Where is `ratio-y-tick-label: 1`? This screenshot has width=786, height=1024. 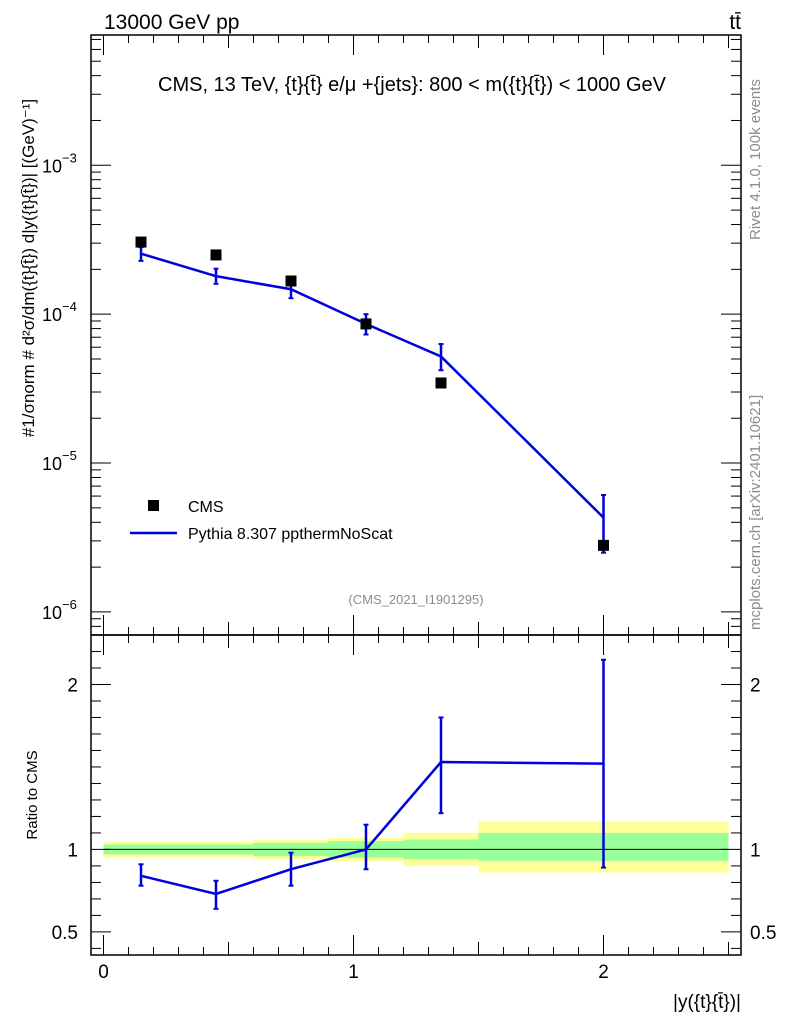 ratio-y-tick-label: 1 is located at coordinates (72, 850).